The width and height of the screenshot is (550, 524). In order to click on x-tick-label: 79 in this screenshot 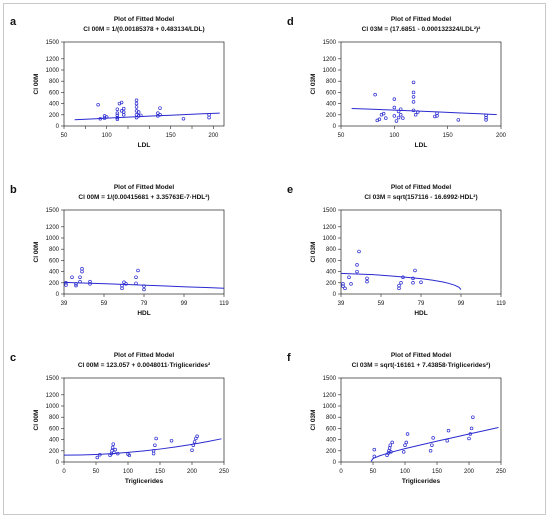, I will do `click(421, 304)`.